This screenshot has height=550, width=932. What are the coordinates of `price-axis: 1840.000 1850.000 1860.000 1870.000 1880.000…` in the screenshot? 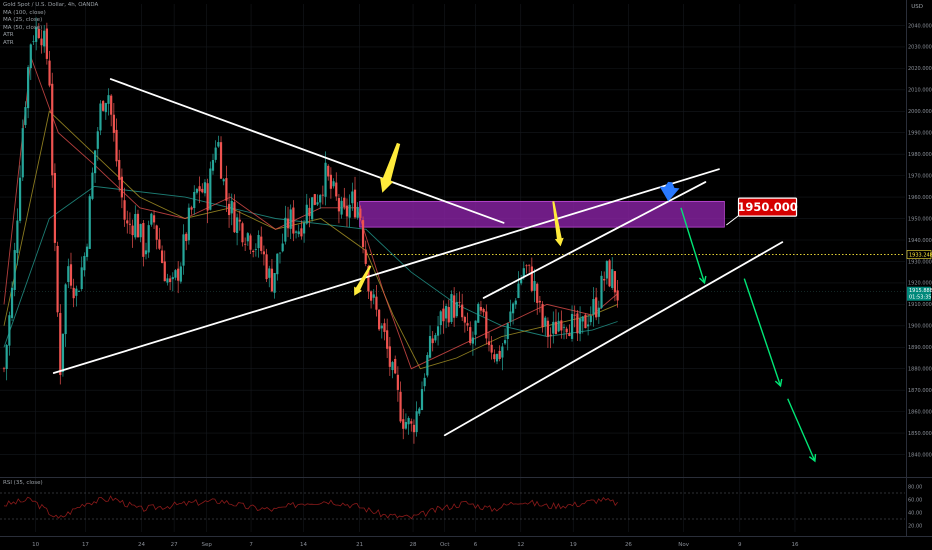 It's located at (920, 276).